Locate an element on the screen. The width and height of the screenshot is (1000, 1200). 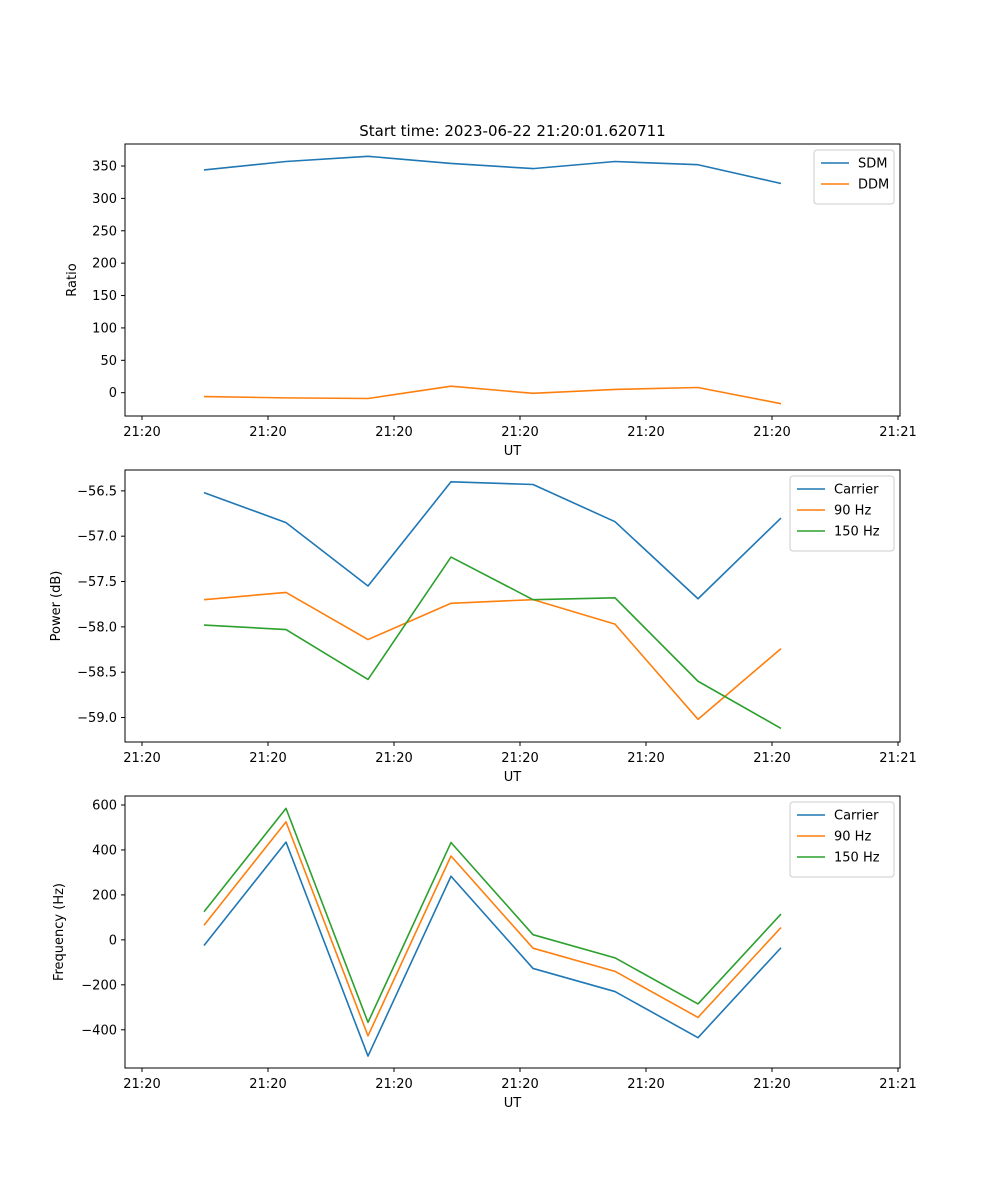
y-tick-label: −200 is located at coordinates (99, 985).